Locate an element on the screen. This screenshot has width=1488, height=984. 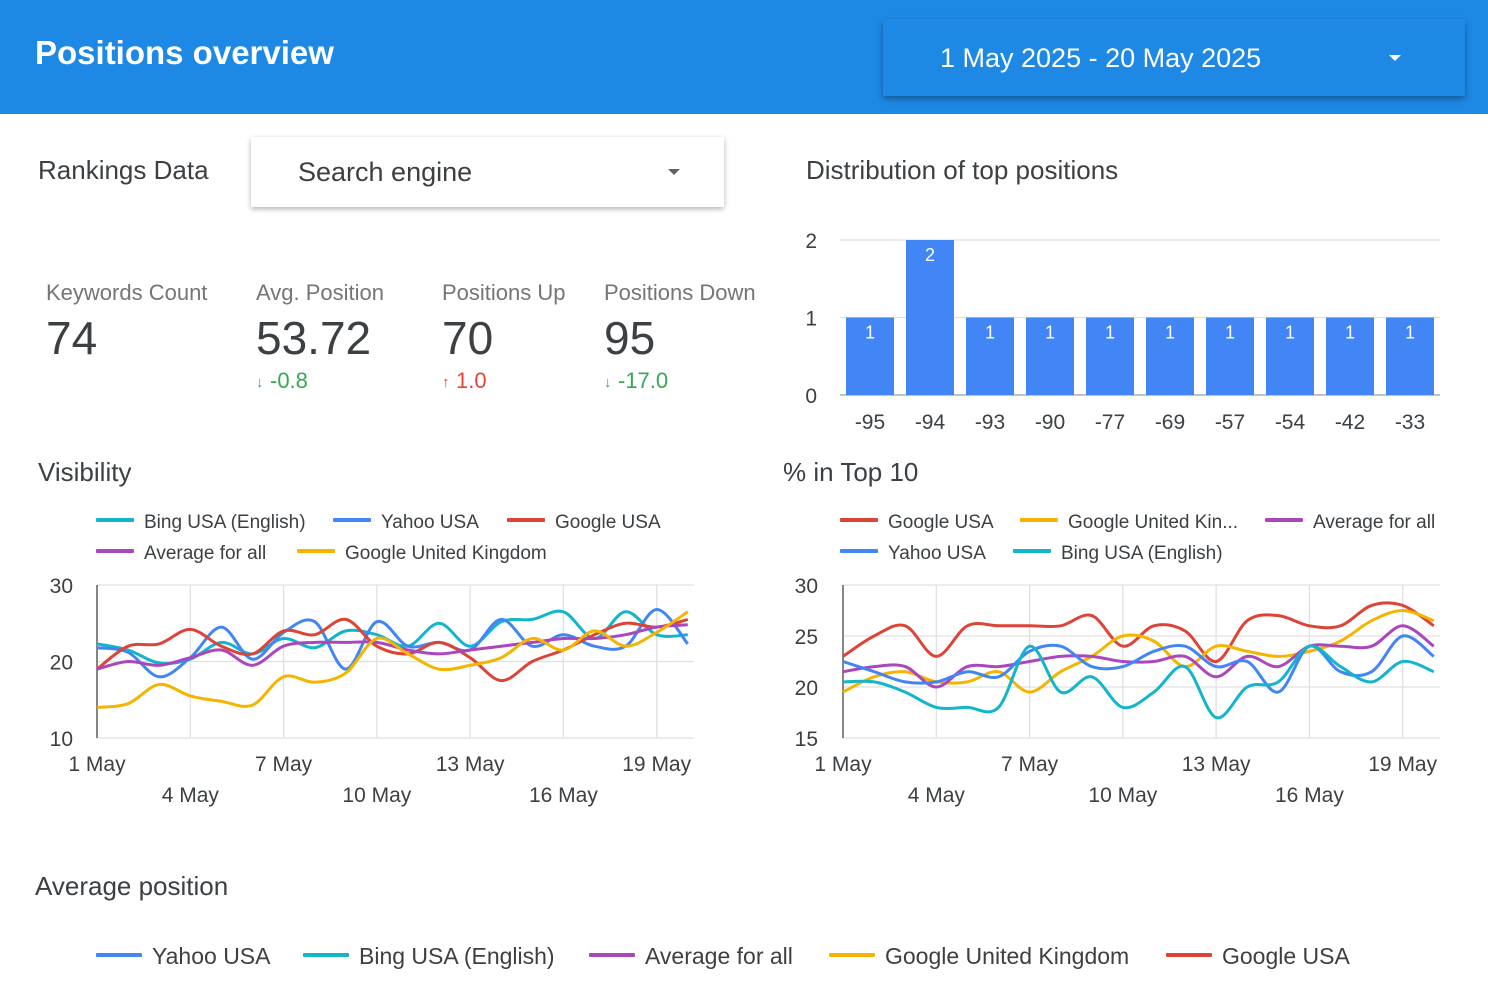
kpi-value: 74 is located at coordinates (72, 338).